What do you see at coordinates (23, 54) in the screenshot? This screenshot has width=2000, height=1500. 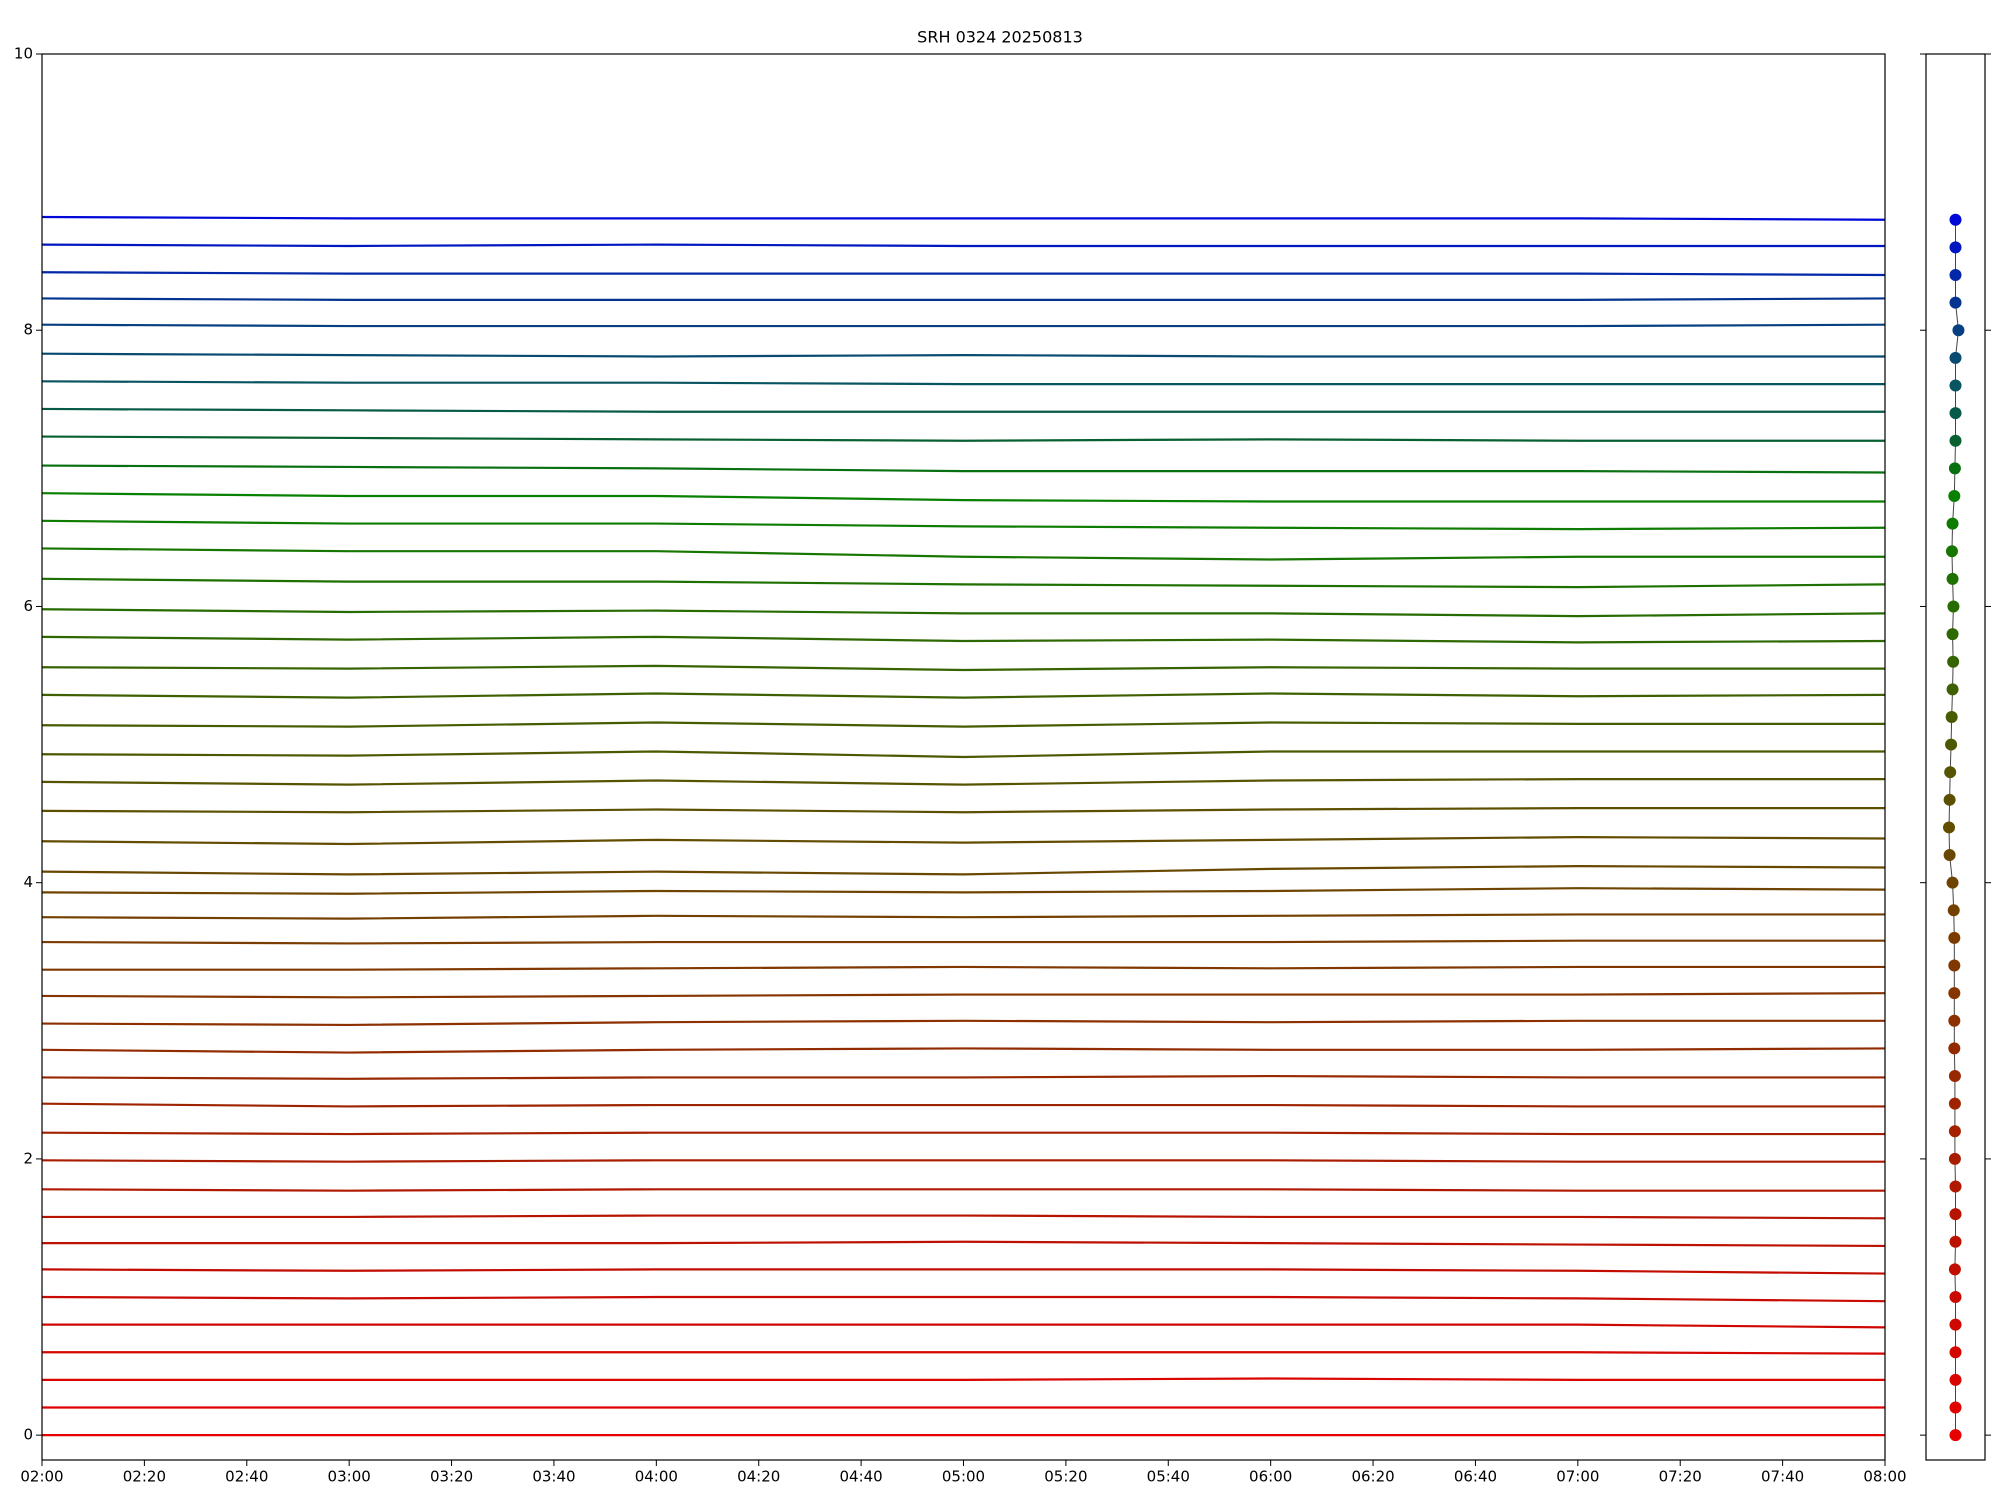 I see `y-tick-label: 10` at bounding box center [23, 54].